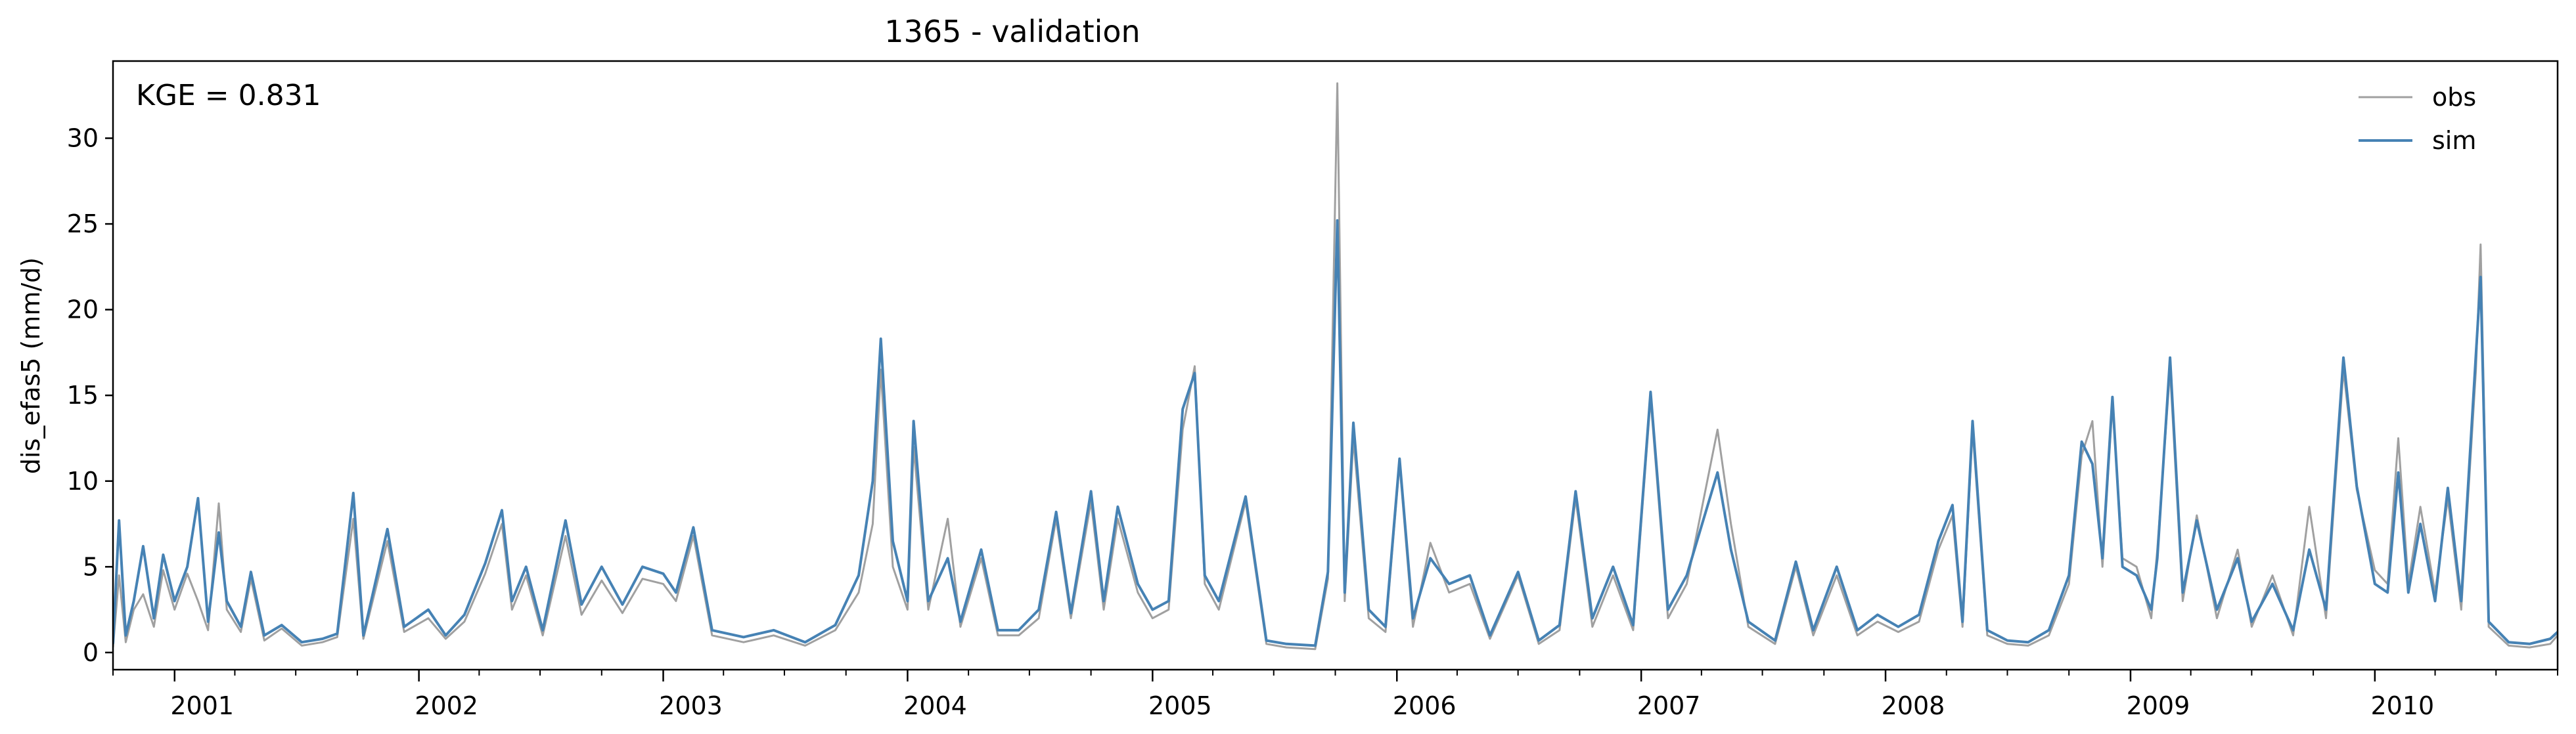 This screenshot has width=2576, height=734. I want to click on x-tick-label: 2010, so click(2402, 705).